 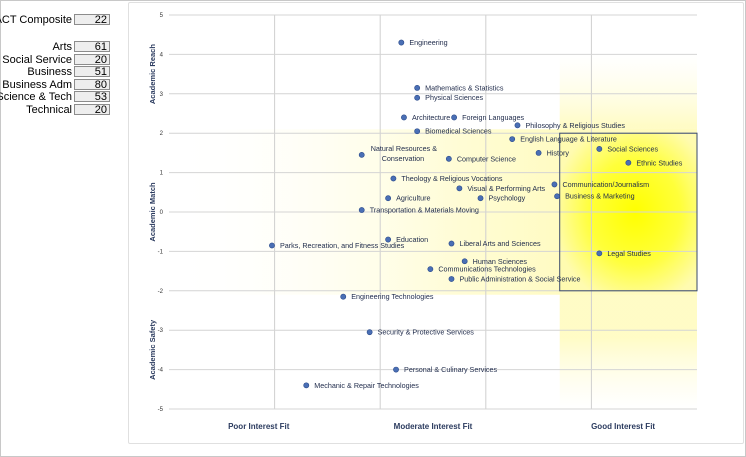 I want to click on score-value: 22, so click(x=92, y=20).